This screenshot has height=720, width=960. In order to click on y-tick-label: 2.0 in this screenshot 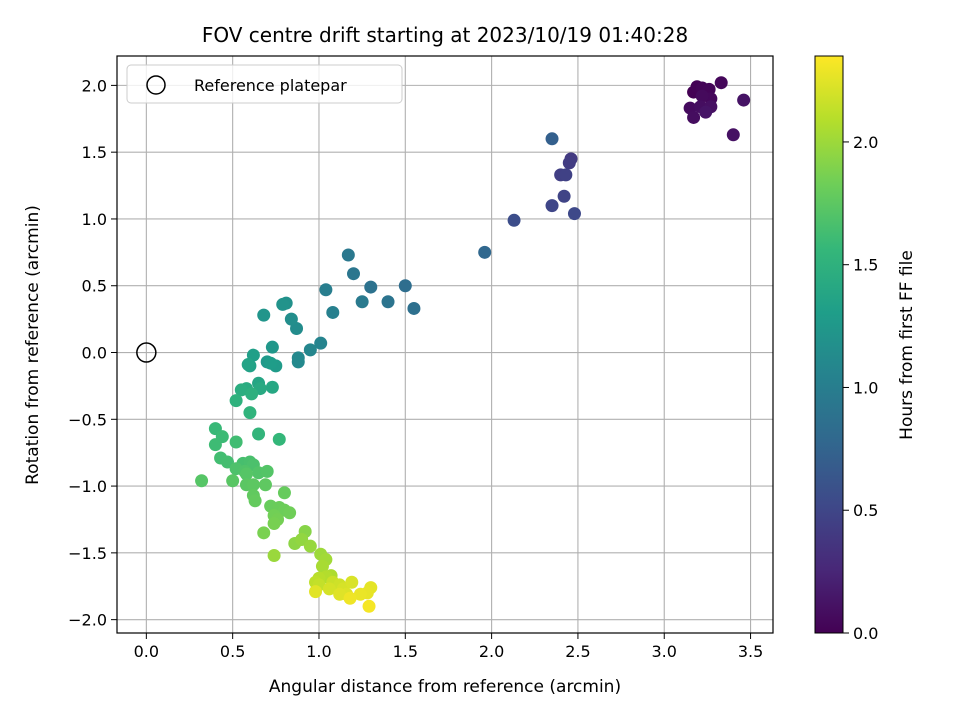, I will do `click(94, 85)`.